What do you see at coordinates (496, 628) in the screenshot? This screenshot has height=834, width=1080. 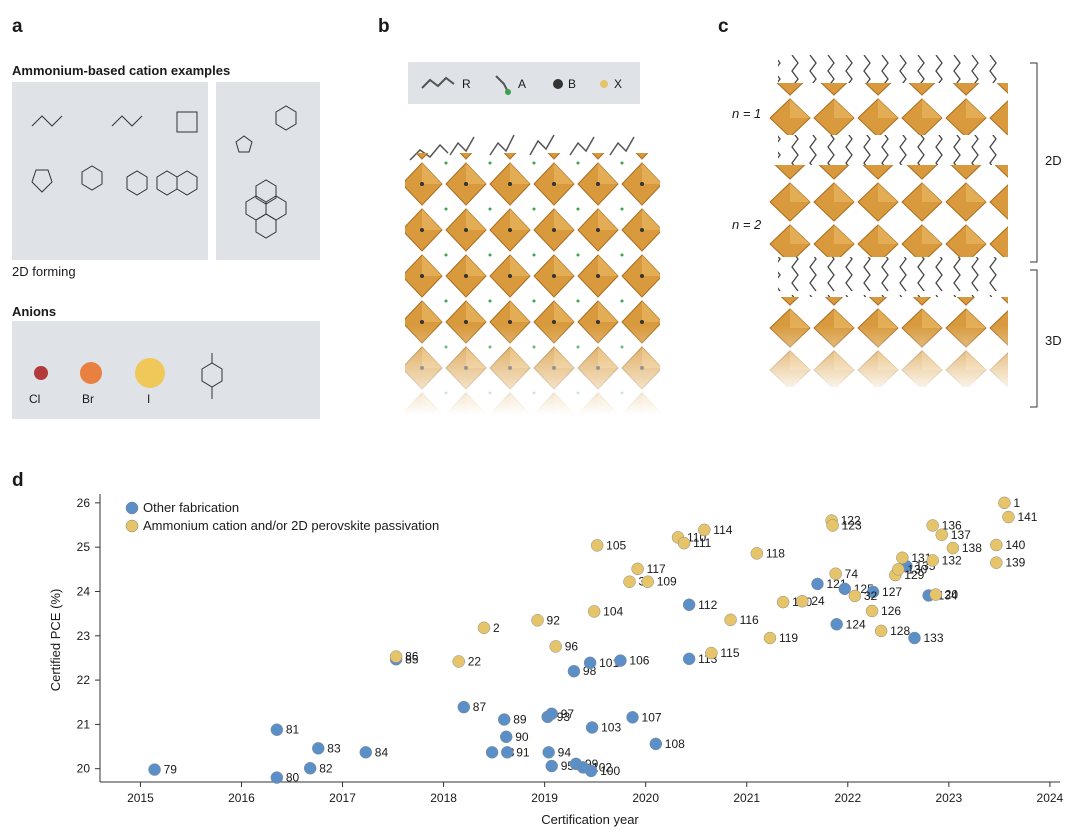 I see `point-label: 2` at bounding box center [496, 628].